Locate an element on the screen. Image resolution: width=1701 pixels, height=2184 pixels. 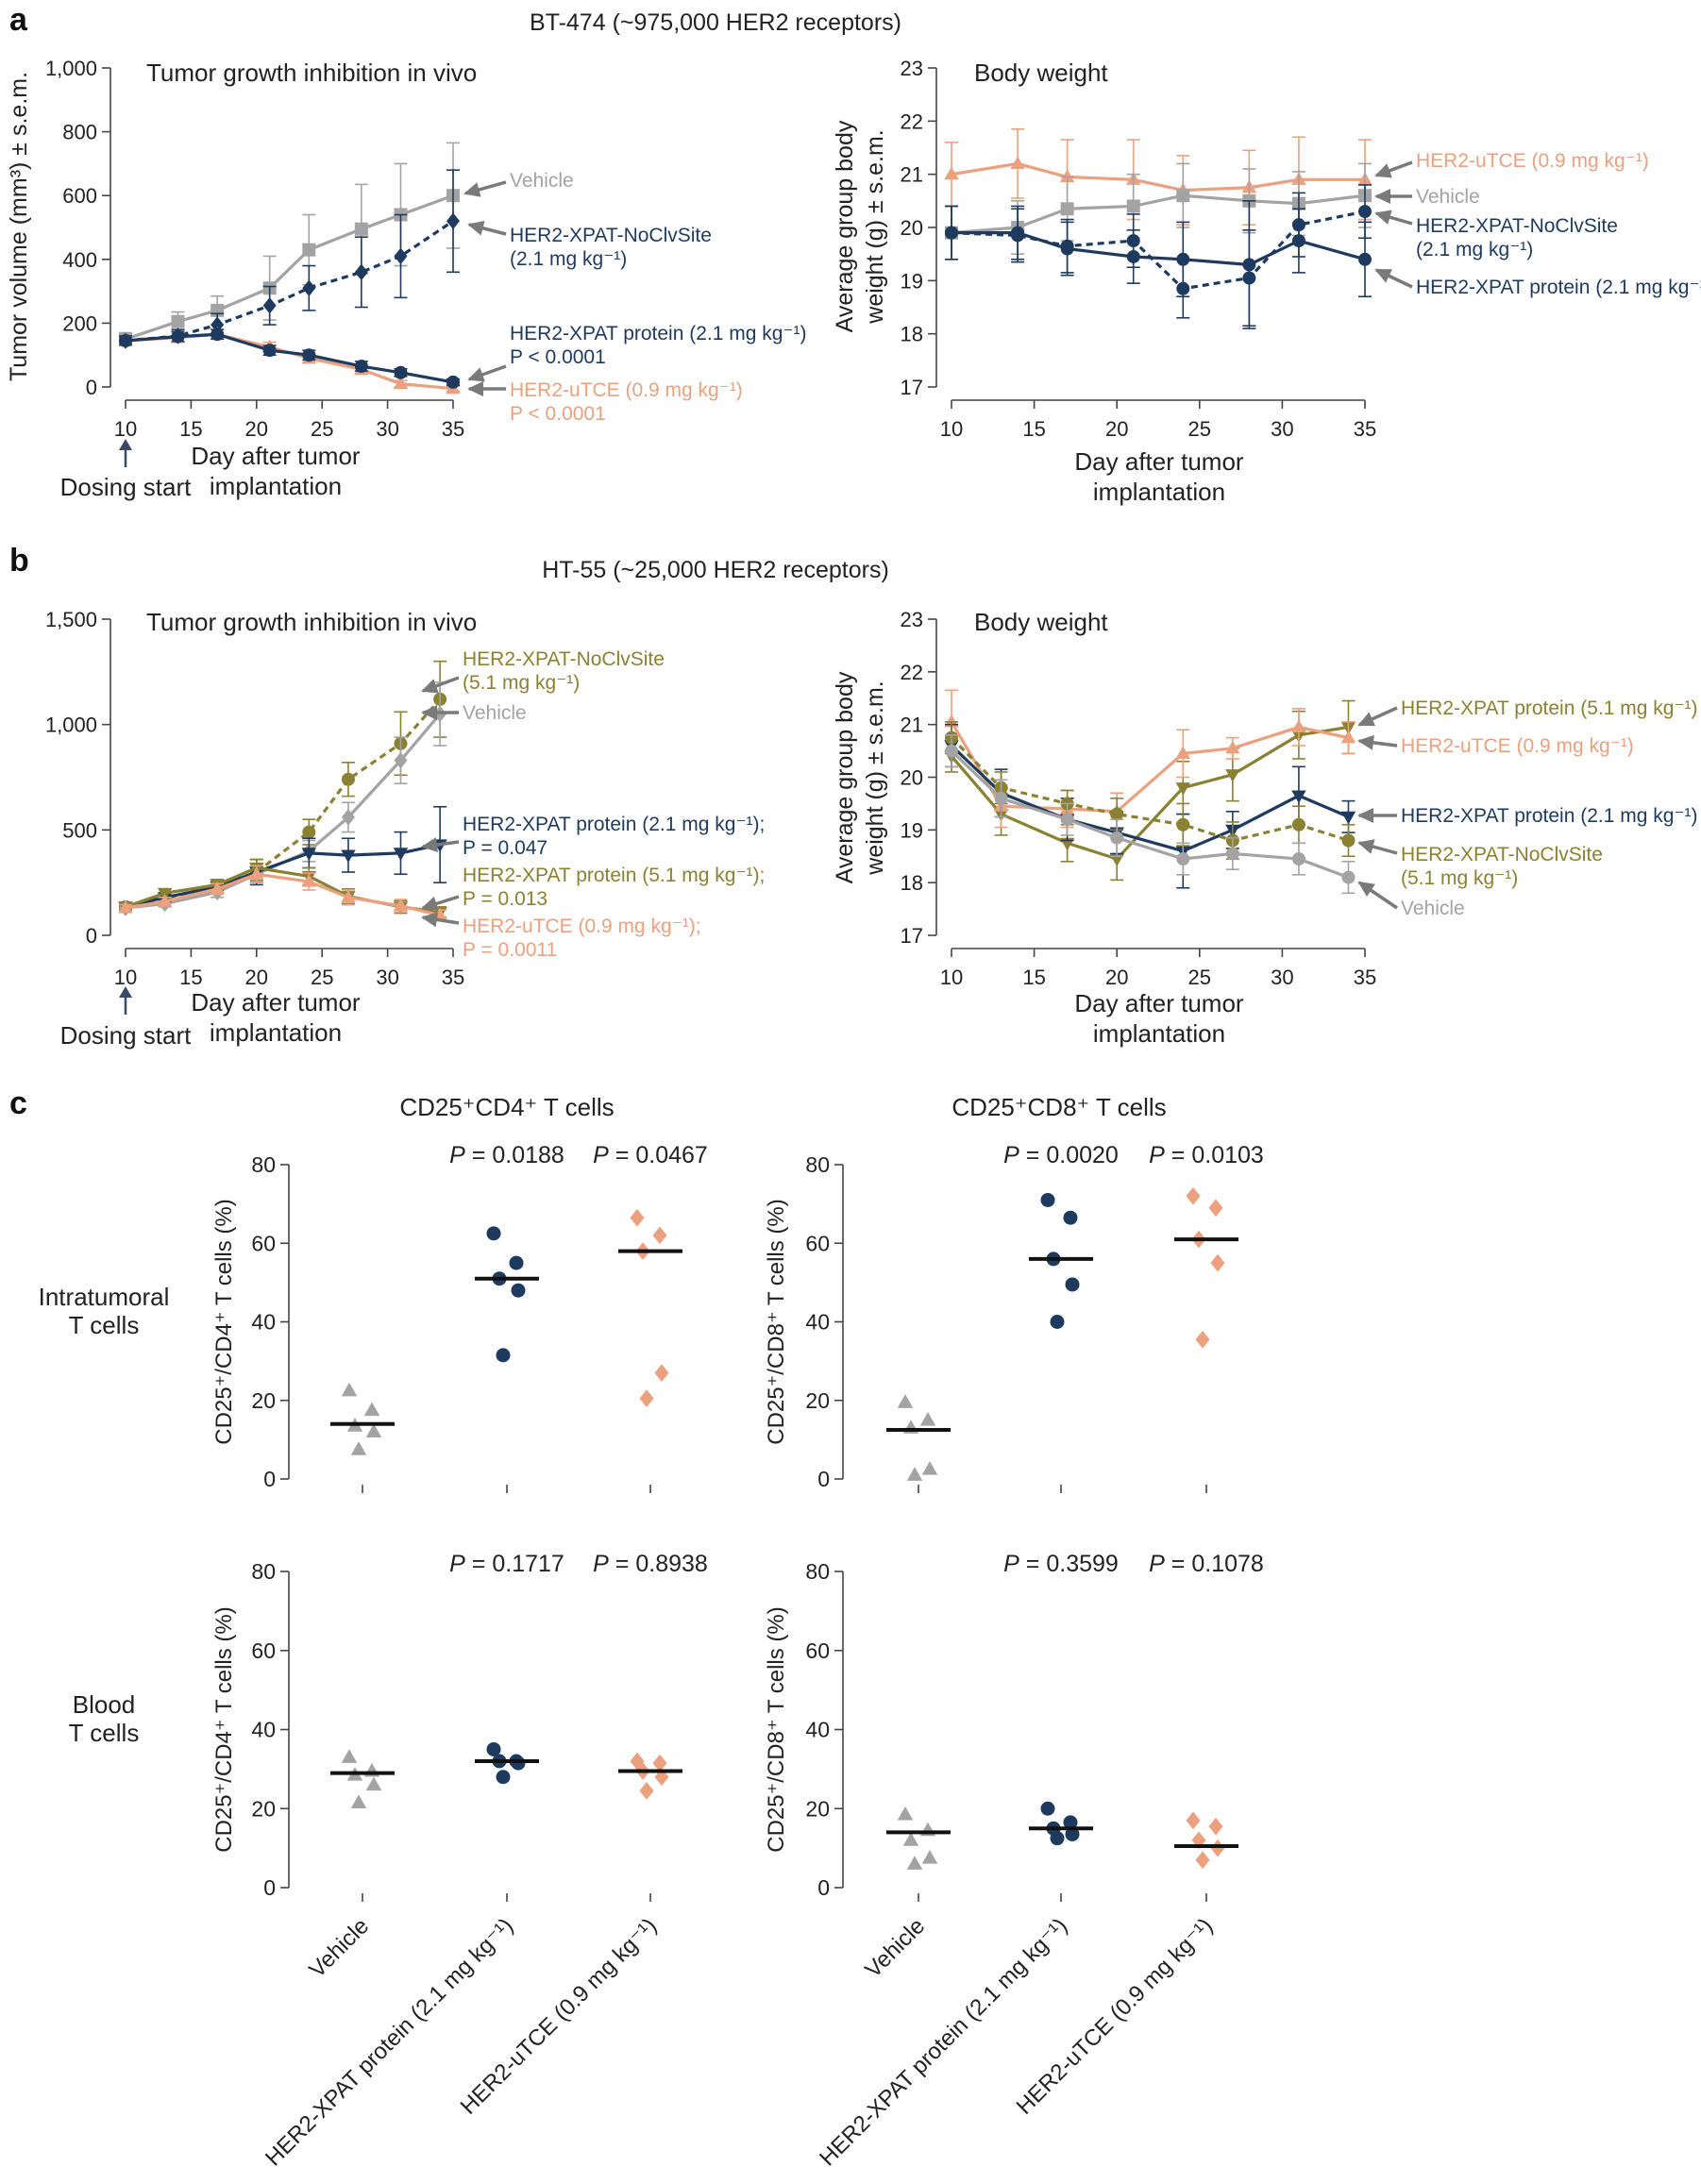
p-value: = 0.0020 is located at coordinates (1069, 1155).